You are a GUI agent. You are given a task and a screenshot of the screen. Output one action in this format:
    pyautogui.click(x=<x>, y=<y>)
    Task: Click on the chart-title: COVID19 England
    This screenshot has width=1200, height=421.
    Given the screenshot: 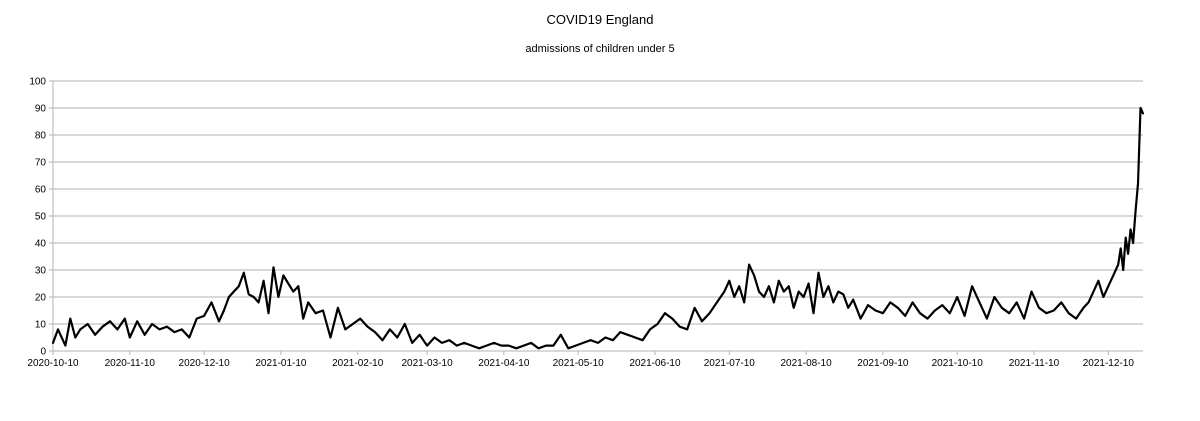 What is the action you would take?
    pyautogui.click(x=600, y=19)
    